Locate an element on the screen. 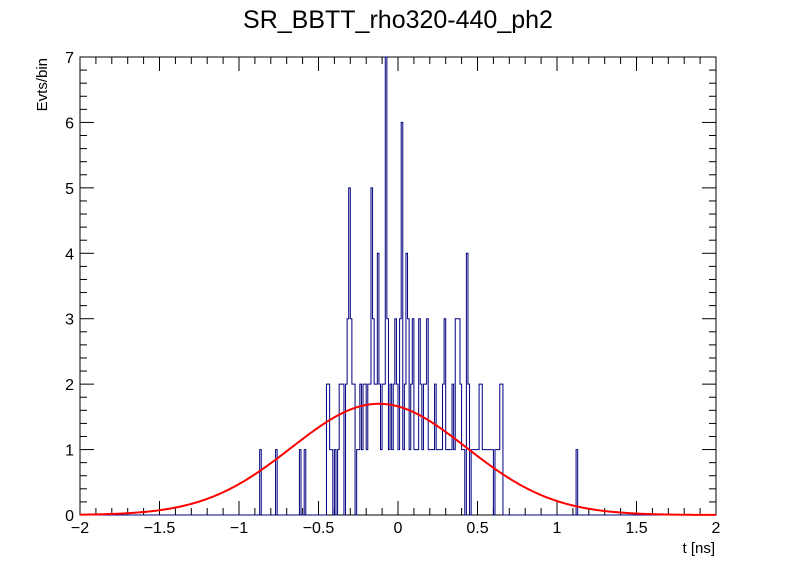 Image resolution: width=796 pixels, height=572 pixels. x-tick-label: 2 is located at coordinates (716, 528).